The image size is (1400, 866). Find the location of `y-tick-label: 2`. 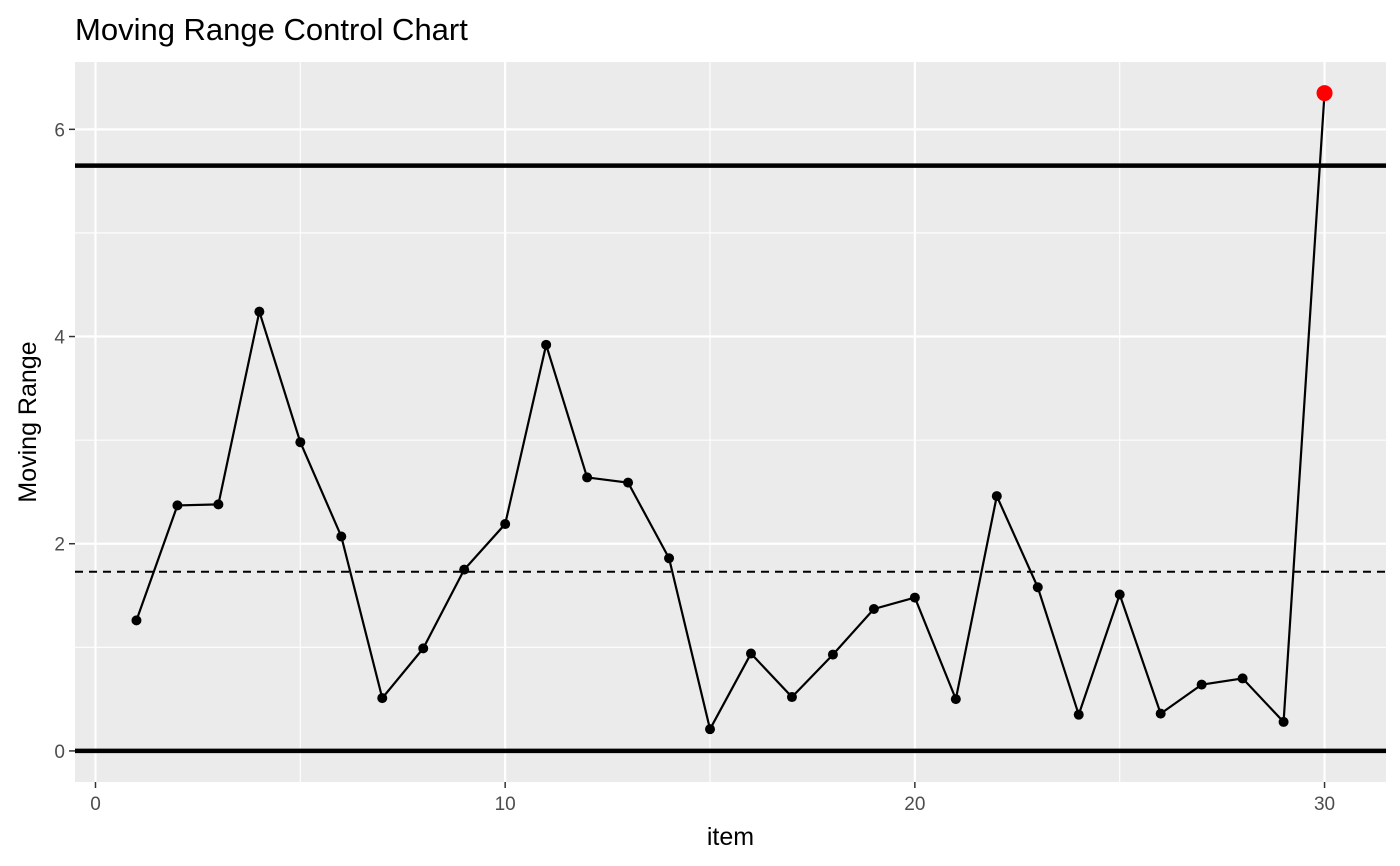

y-tick-label: 2 is located at coordinates (59, 545).